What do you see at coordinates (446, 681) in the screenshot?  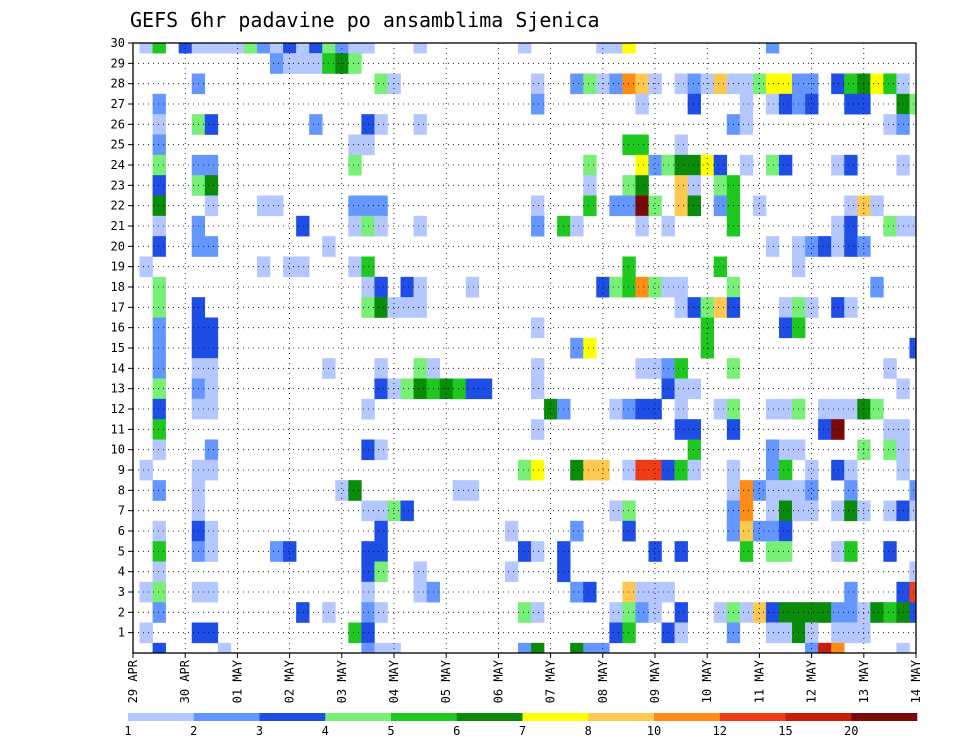 I see `x-tick-label: 05 MAY` at bounding box center [446, 681].